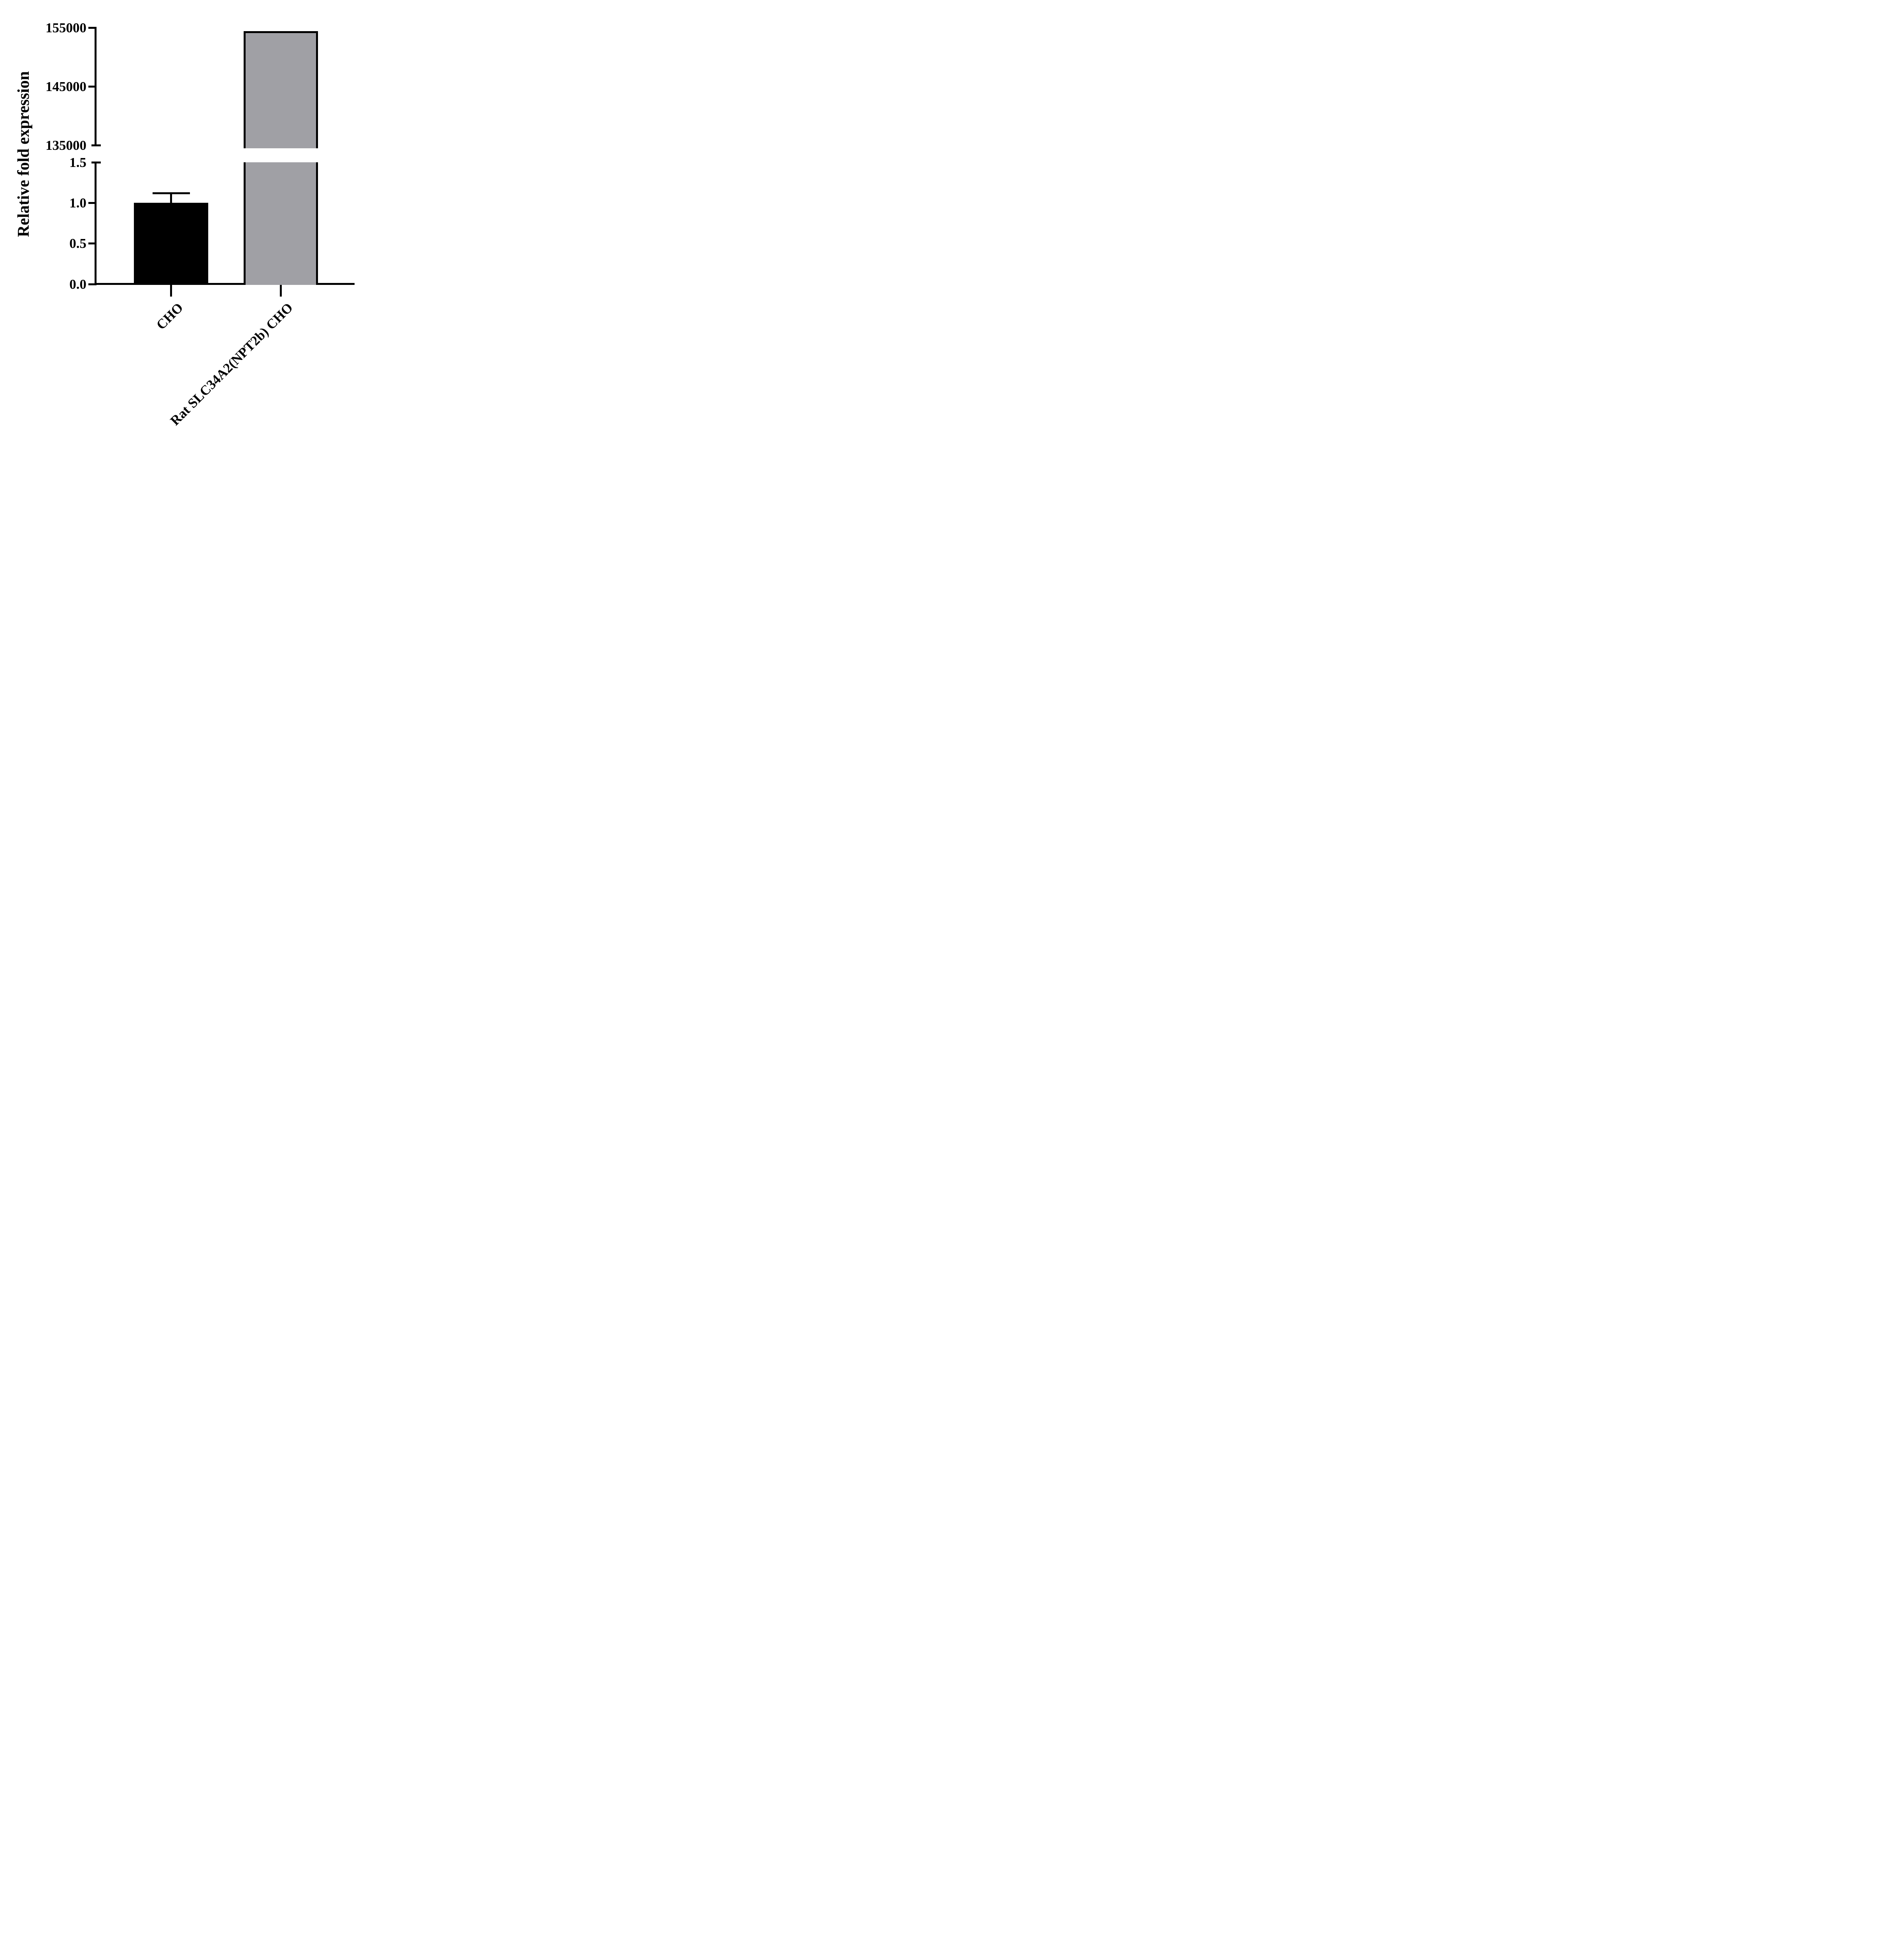 The width and height of the screenshot is (1904, 1946). I want to click on x-axis-label: Rat SLC34A2(NPT2b) CHO, so click(231, 364).